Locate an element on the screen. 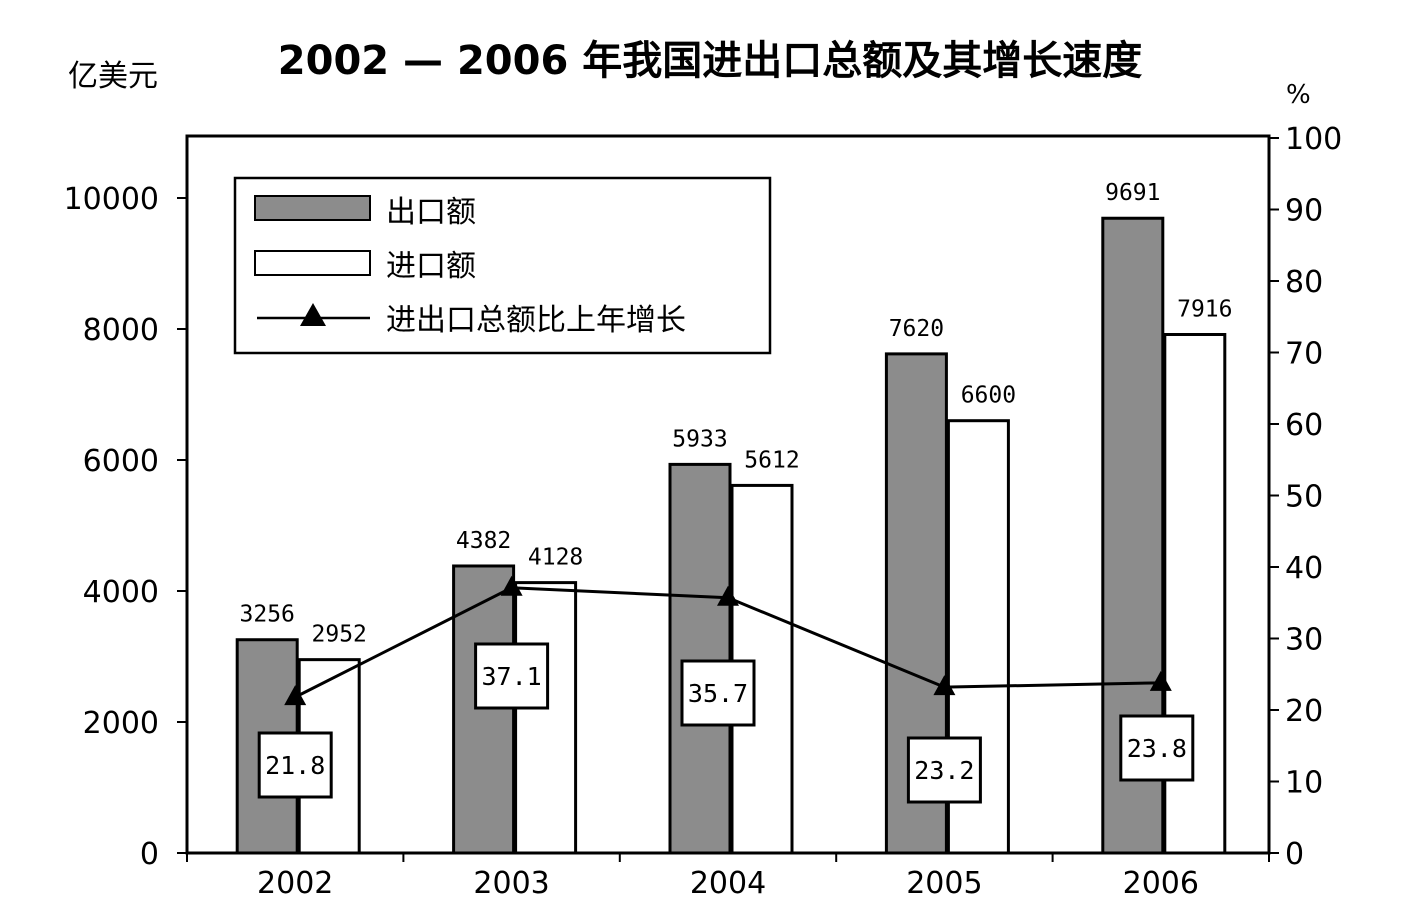  export-value-label: 3256 is located at coordinates (267, 615).